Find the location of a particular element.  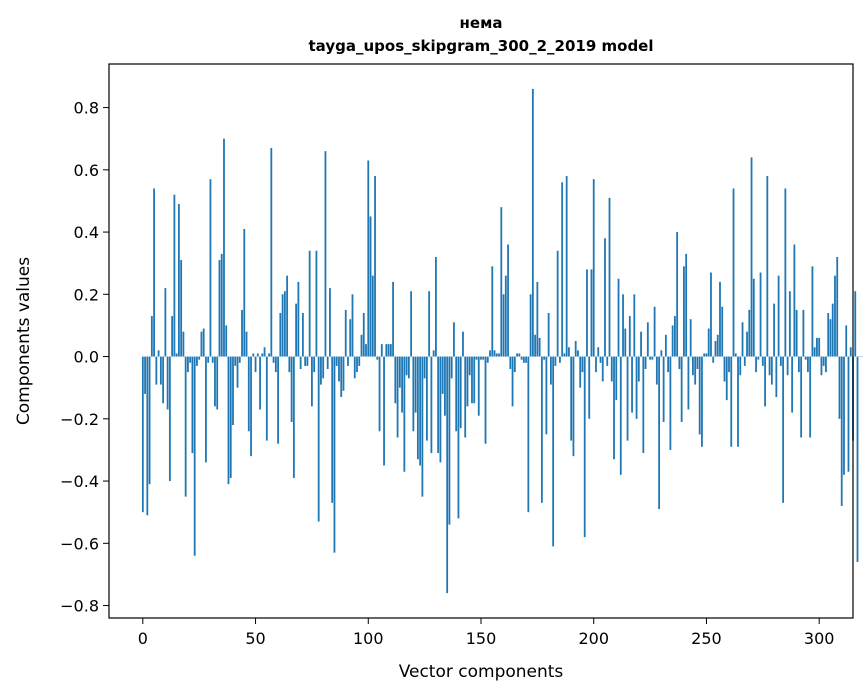

x-tick-label: 150 is located at coordinates (481, 638).